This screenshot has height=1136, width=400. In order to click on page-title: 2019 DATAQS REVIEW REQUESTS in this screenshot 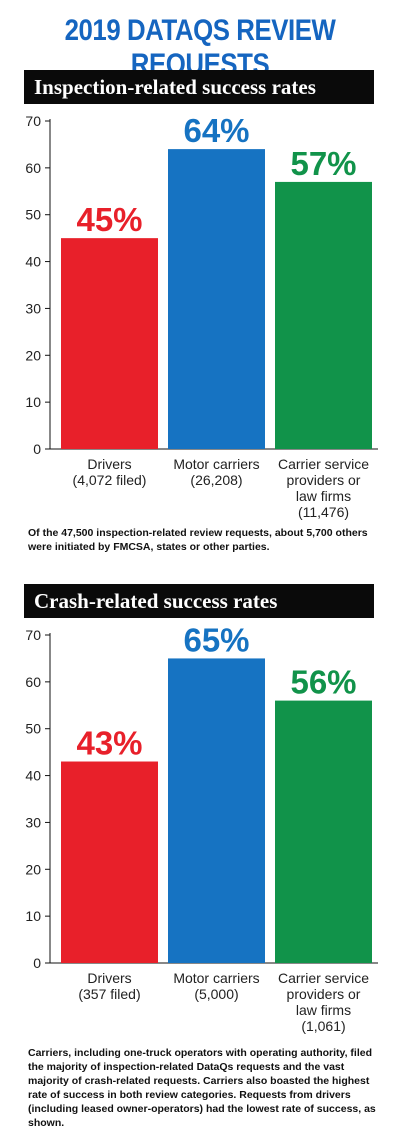, I will do `click(200, 47)`.